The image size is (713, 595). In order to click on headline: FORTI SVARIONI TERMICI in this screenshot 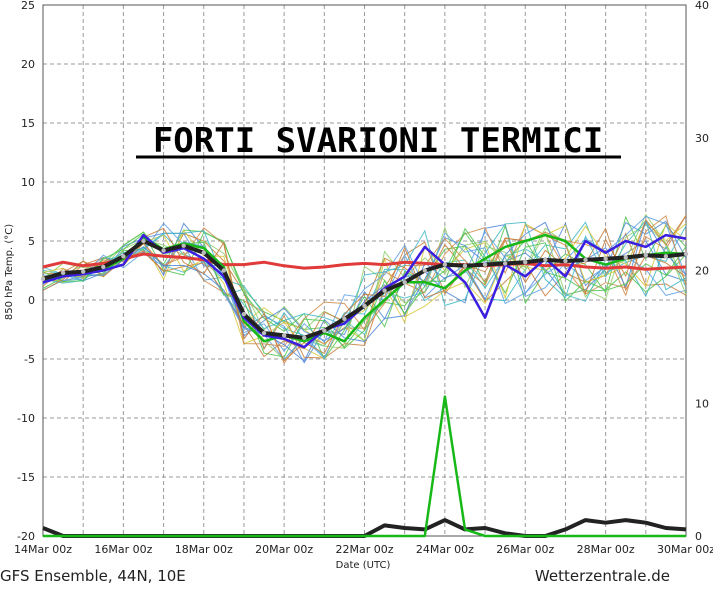, I will do `click(378, 141)`.